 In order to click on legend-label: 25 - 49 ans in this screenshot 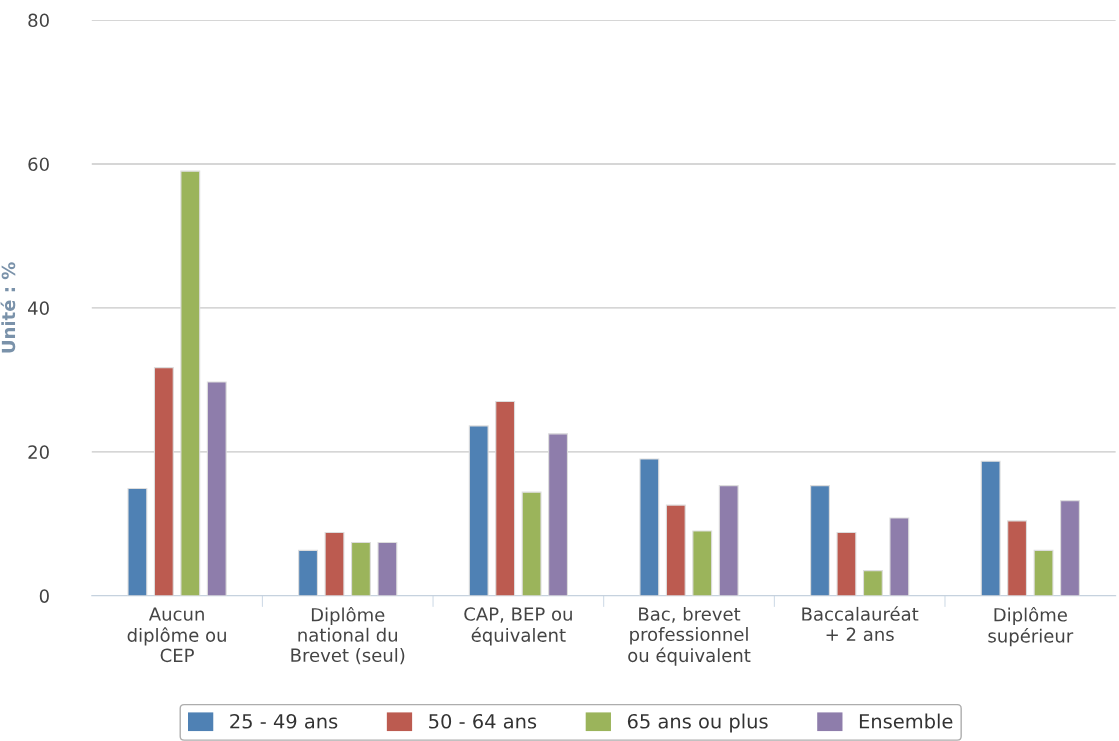, I will do `click(284, 721)`.